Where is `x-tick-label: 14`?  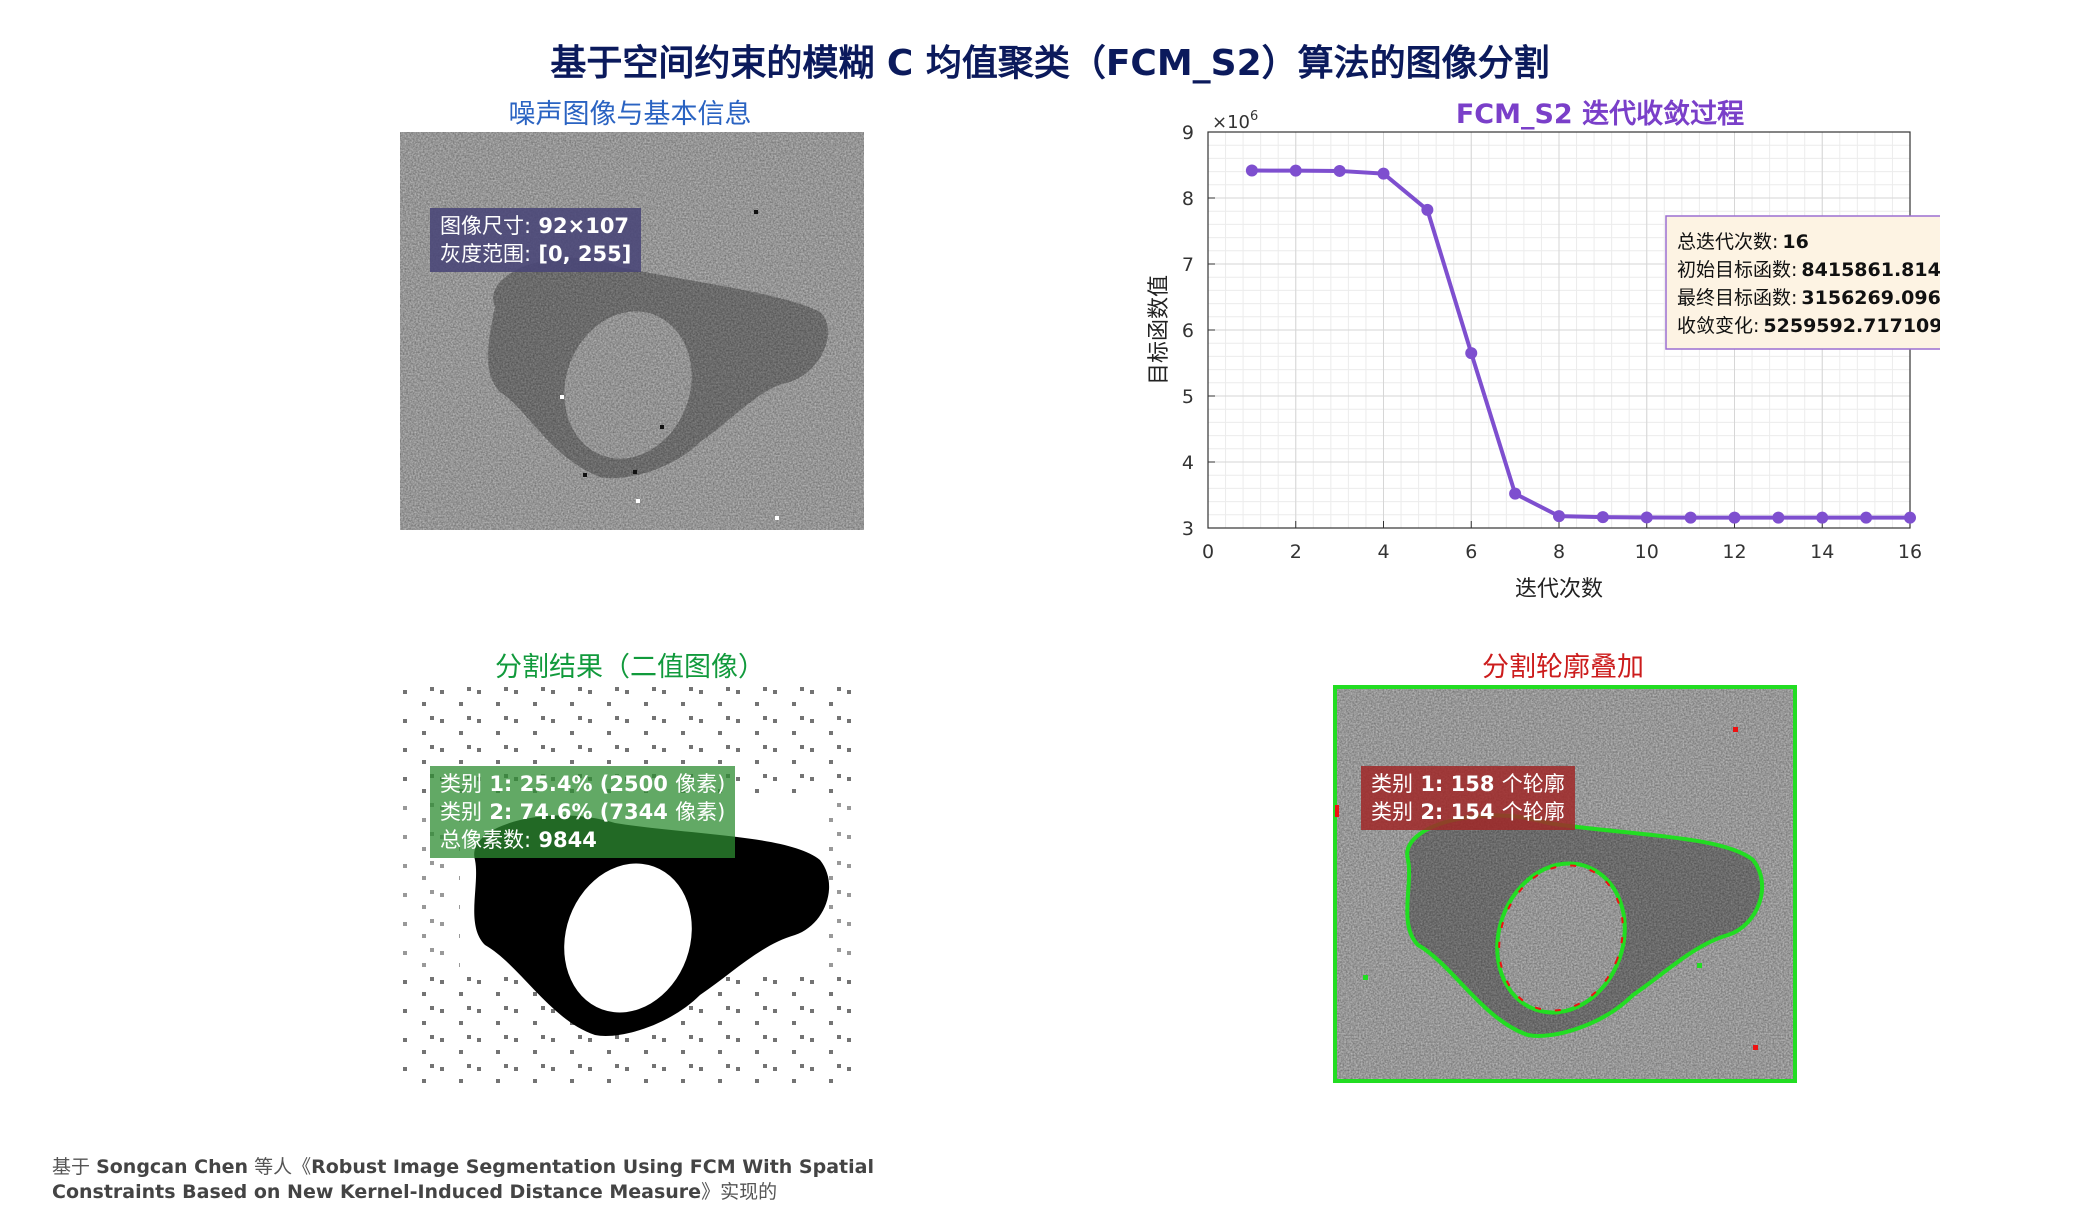
x-tick-label: 14 is located at coordinates (1822, 552).